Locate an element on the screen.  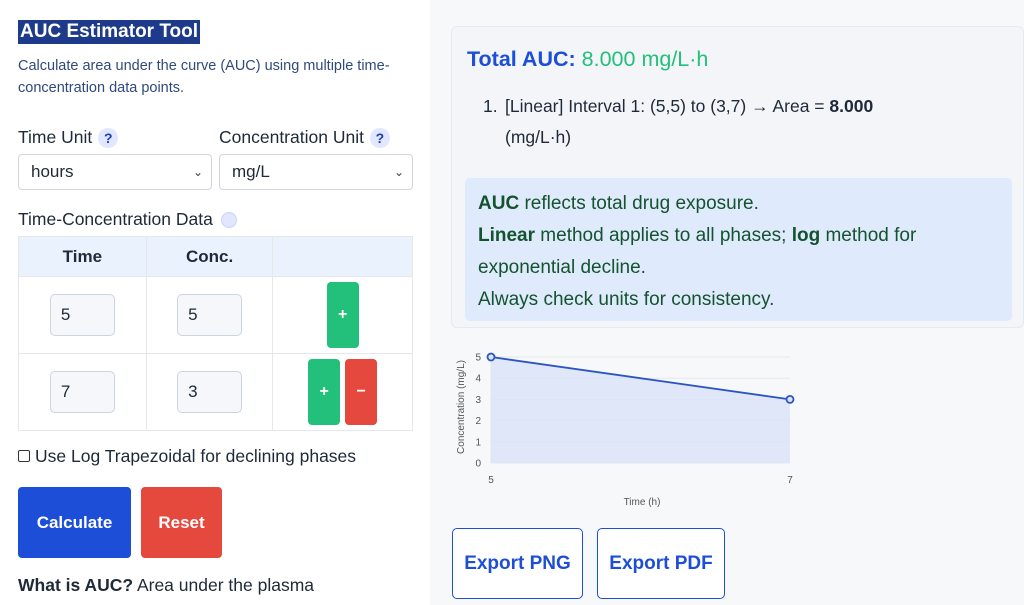
actions-cell: + − is located at coordinates (342, 392).